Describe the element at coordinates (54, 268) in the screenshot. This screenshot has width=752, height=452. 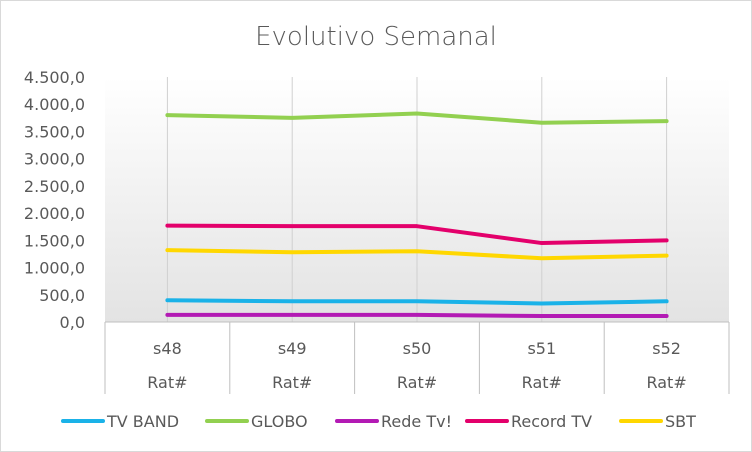
I see `y-tick-label: 1.000,0` at that location.